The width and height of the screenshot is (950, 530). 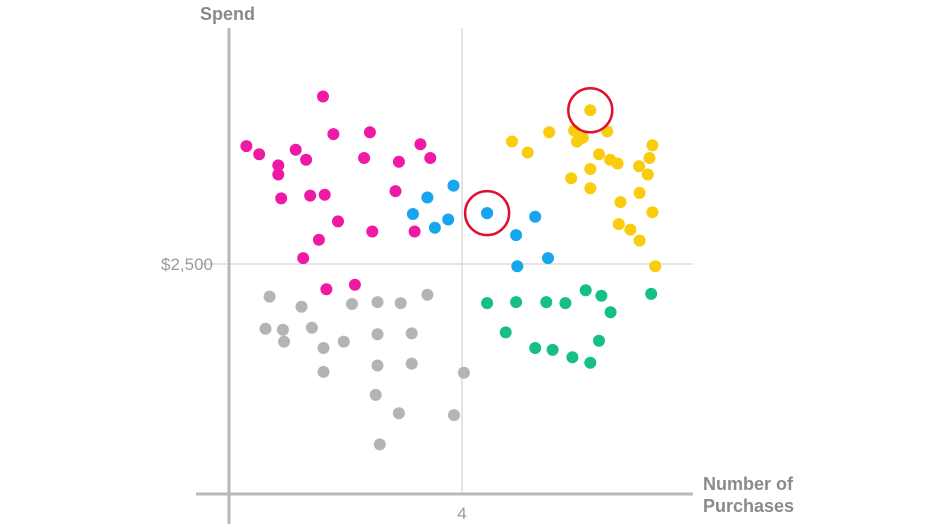 What do you see at coordinates (227, 14) in the screenshot?
I see `y-axis-title: Spend` at bounding box center [227, 14].